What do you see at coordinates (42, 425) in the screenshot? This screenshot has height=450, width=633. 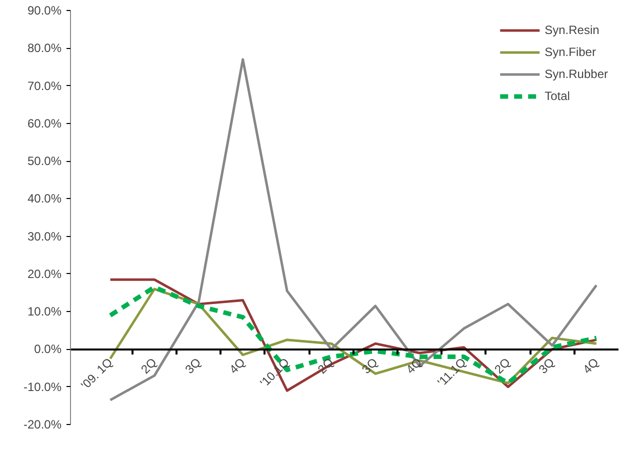 I see `y-tick-label: -20.0%` at bounding box center [42, 425].